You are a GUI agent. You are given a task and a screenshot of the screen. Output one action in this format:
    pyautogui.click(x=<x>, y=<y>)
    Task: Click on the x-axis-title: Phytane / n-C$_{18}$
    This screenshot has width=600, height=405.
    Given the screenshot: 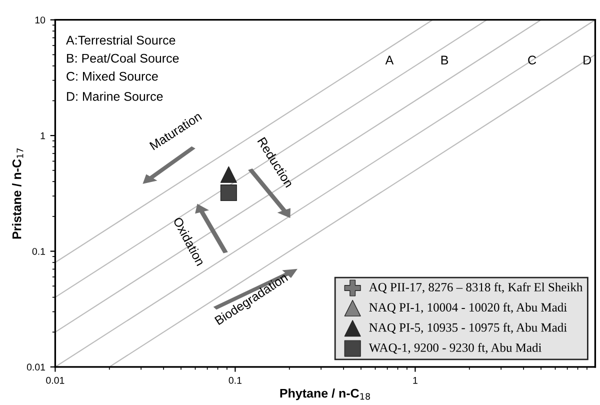 What is the action you would take?
    pyautogui.click(x=325, y=394)
    